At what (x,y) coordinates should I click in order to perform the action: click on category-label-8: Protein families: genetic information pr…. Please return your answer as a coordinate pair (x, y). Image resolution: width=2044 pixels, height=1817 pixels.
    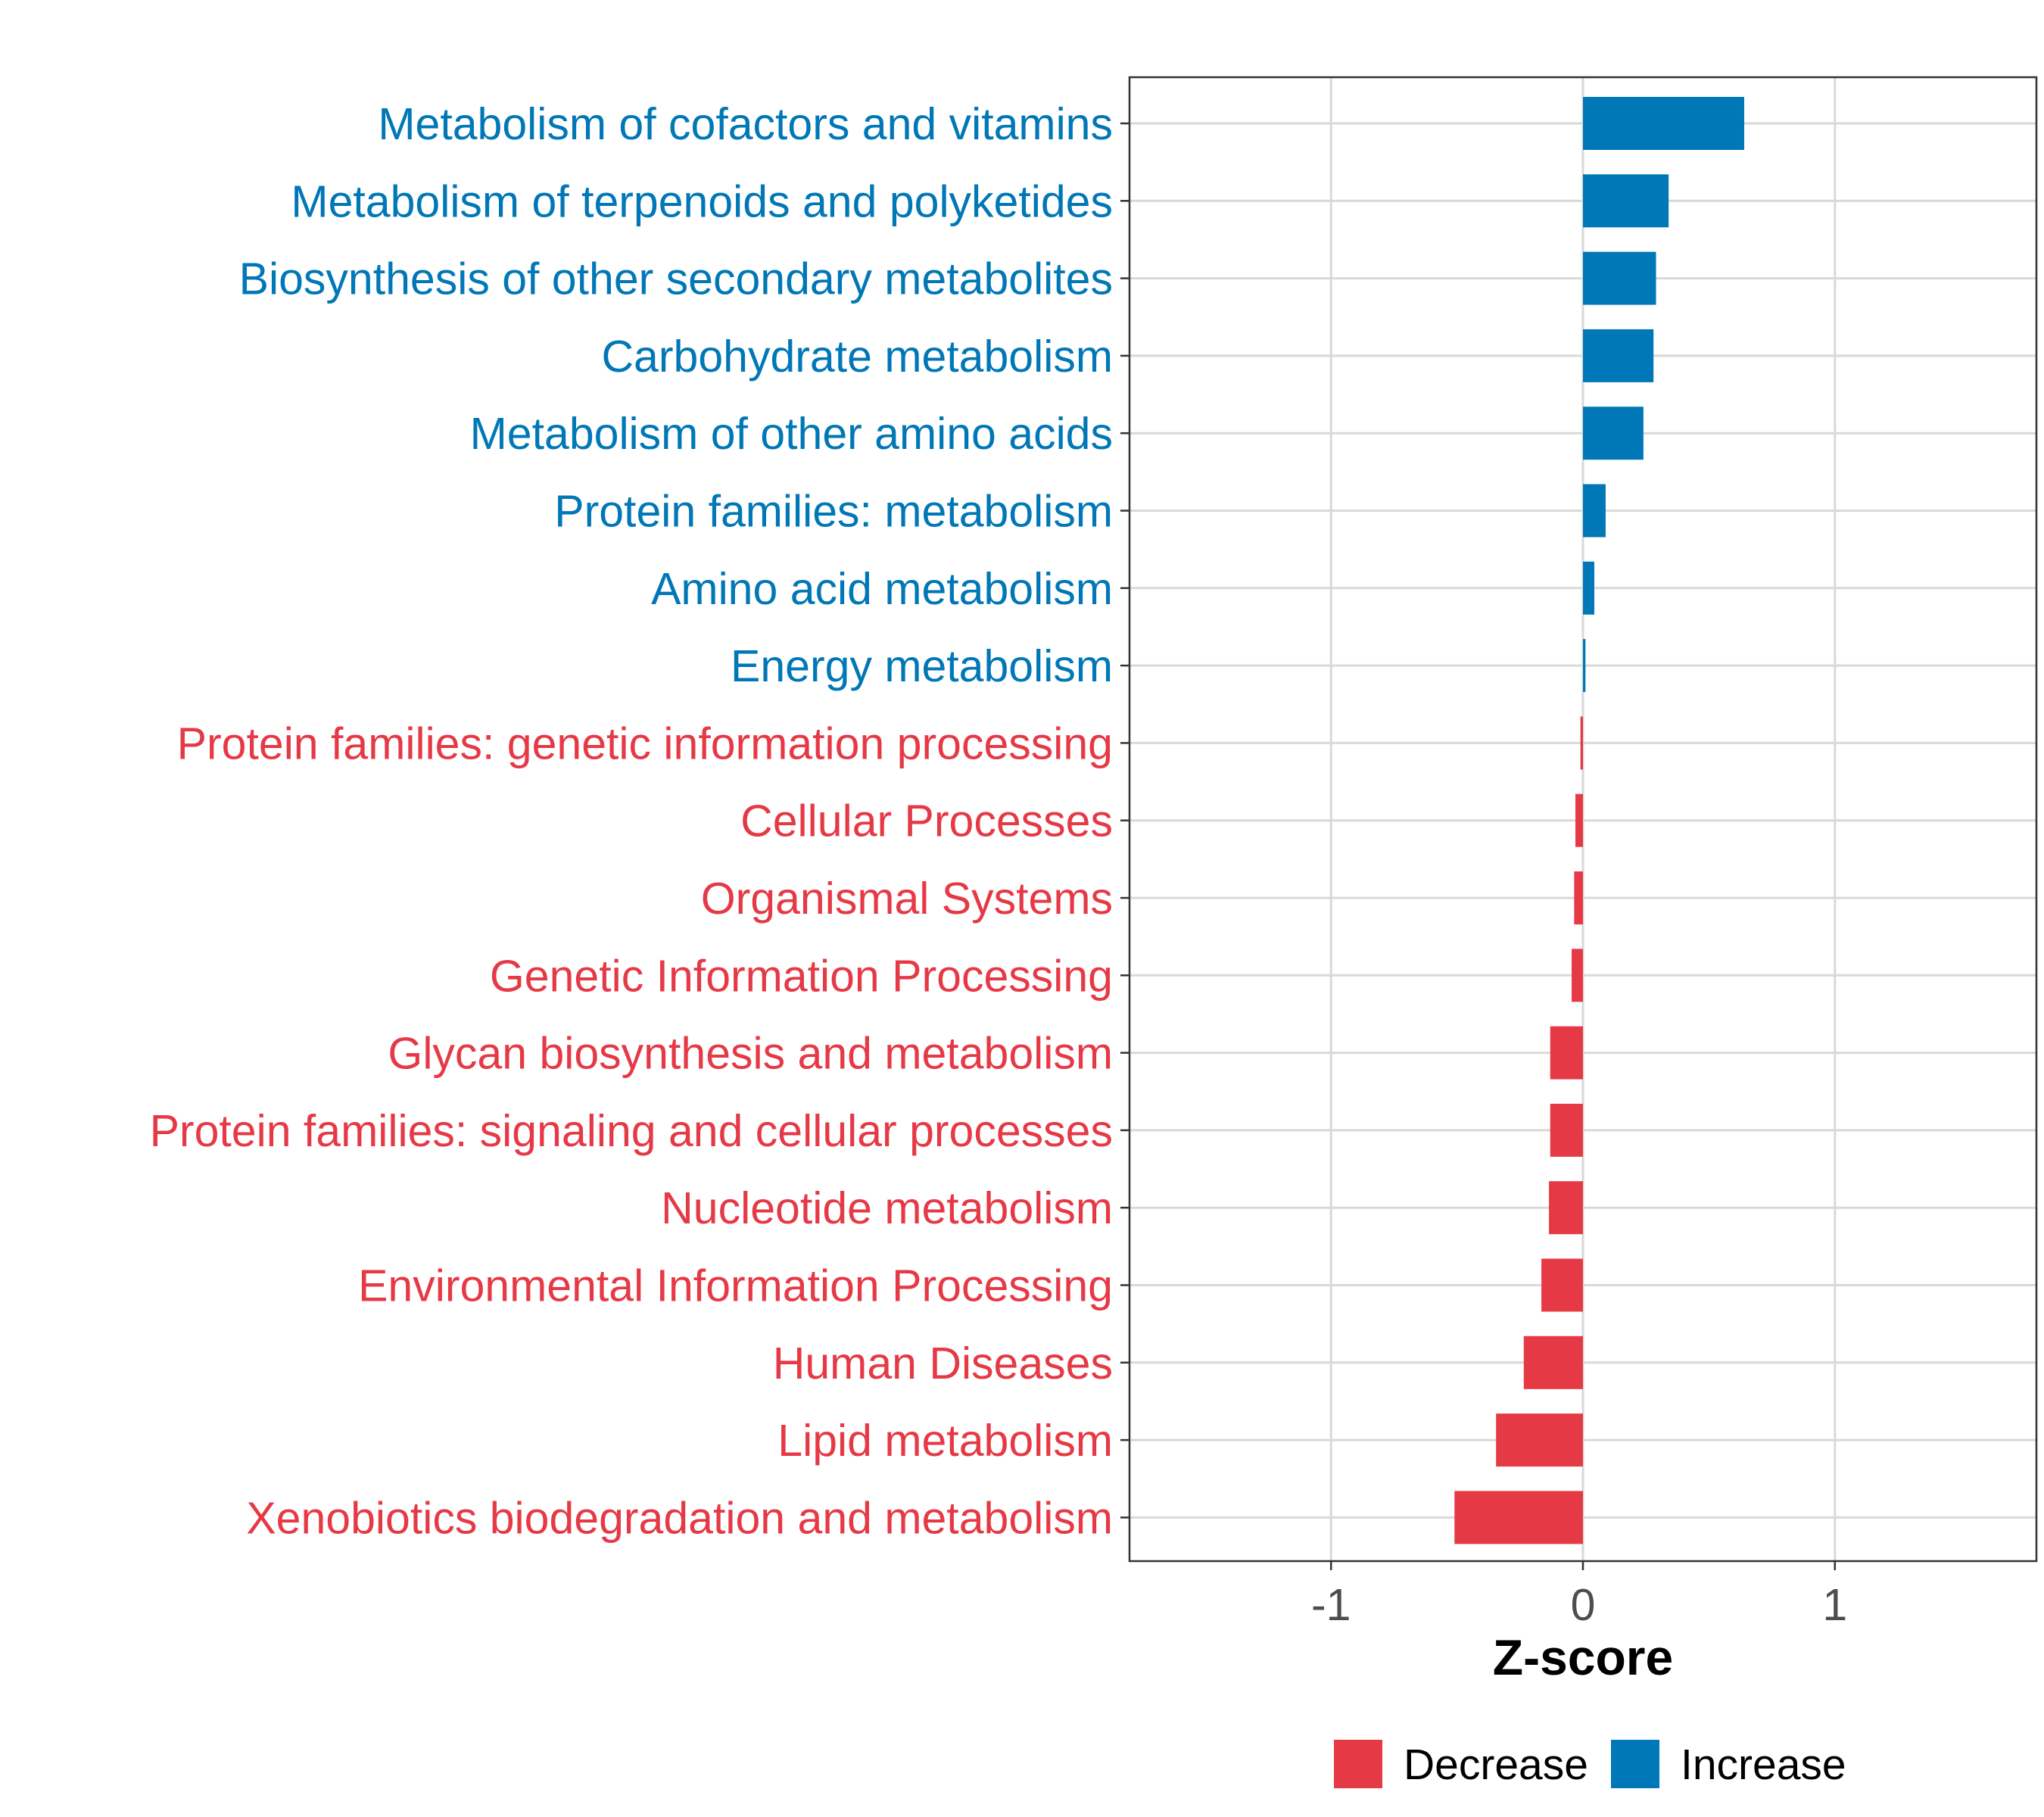
    Looking at the image, I should click on (645, 743).